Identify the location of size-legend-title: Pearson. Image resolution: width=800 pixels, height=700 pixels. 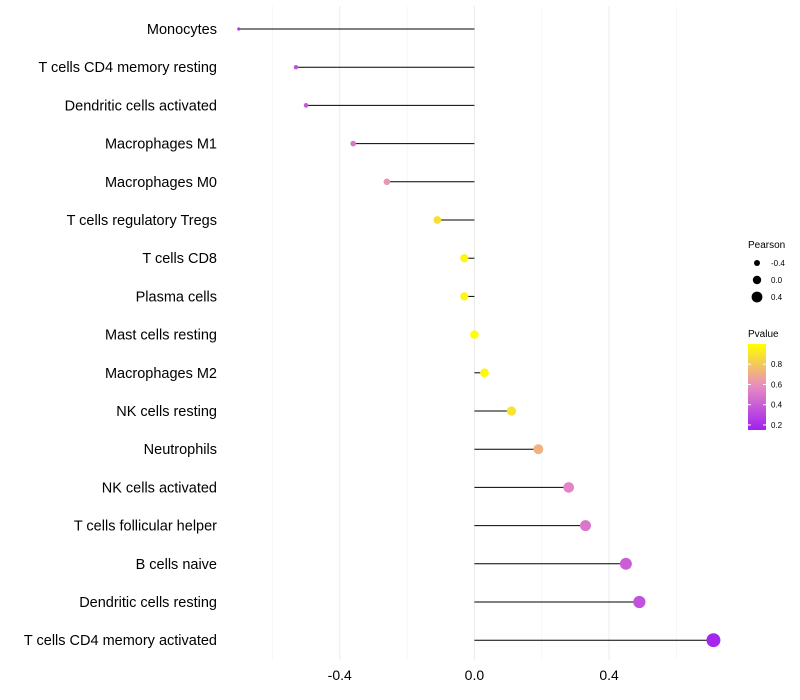
(766, 245).